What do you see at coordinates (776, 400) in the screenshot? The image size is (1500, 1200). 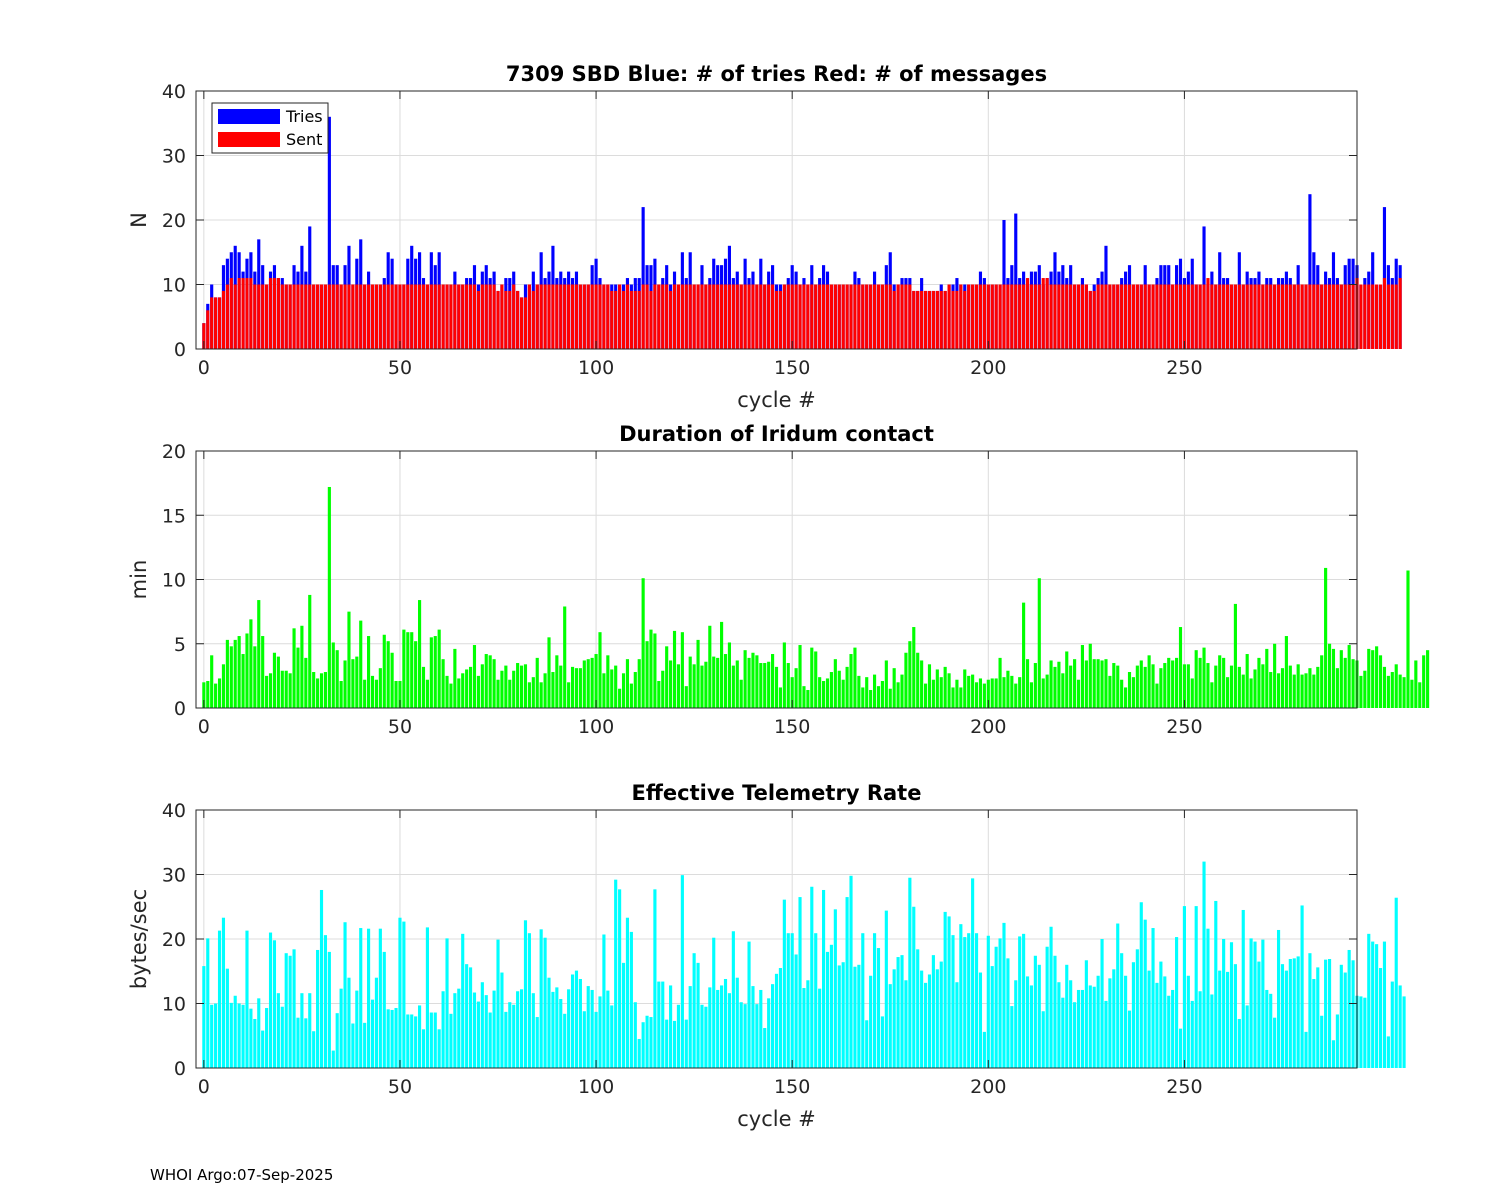 I see `x-axis-label: cycle #` at bounding box center [776, 400].